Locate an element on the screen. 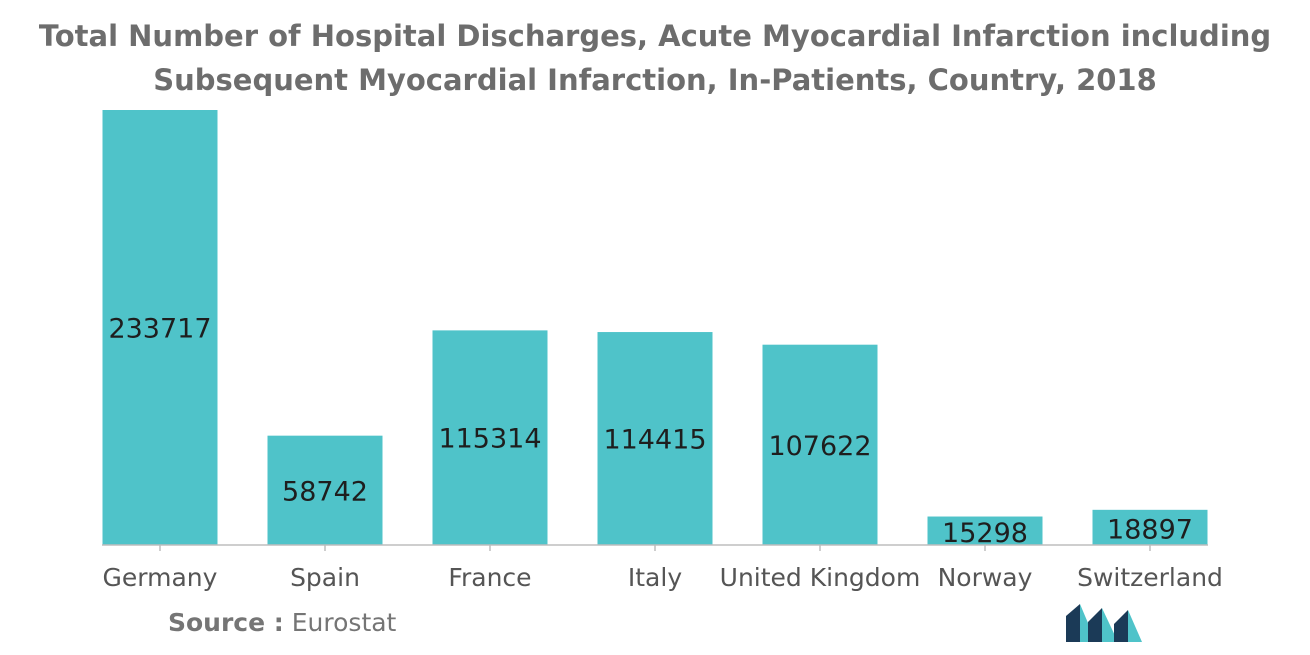 This screenshot has height=655, width=1310. data-label: 114415 is located at coordinates (654, 440).